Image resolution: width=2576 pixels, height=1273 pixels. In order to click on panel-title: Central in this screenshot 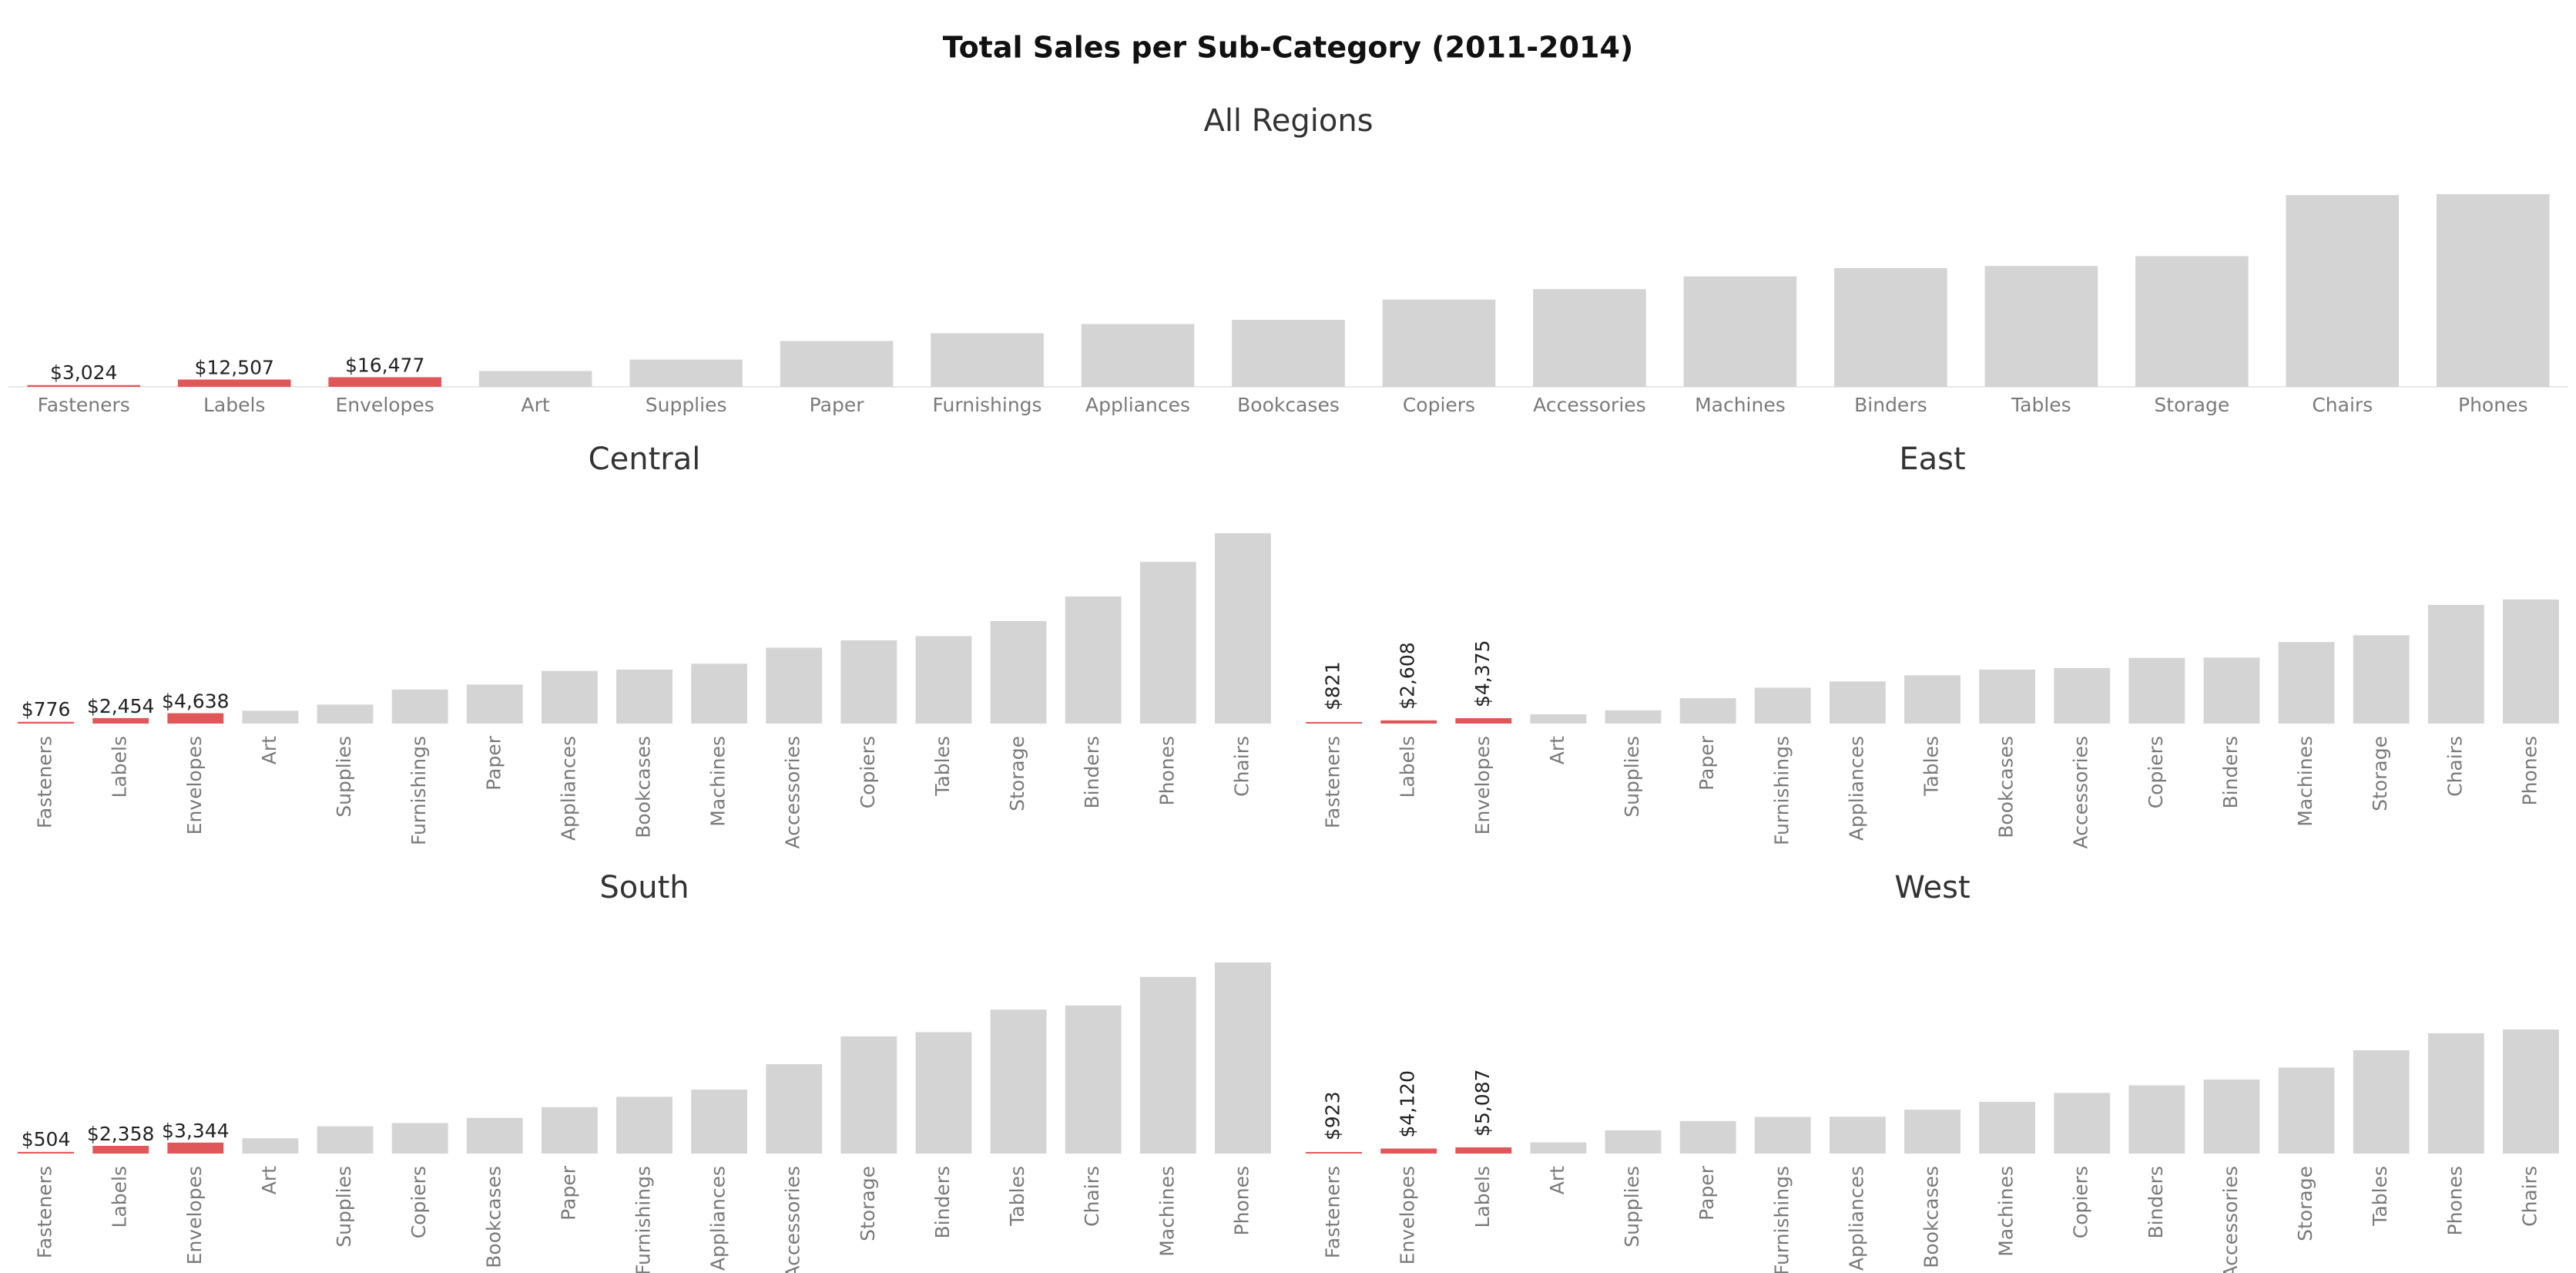, I will do `click(645, 459)`.